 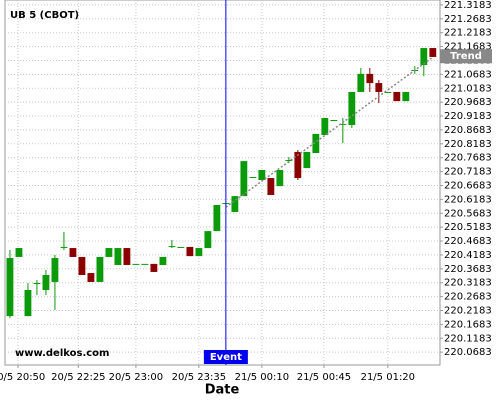 I want to click on trend-label: Trend, so click(x=466, y=56).